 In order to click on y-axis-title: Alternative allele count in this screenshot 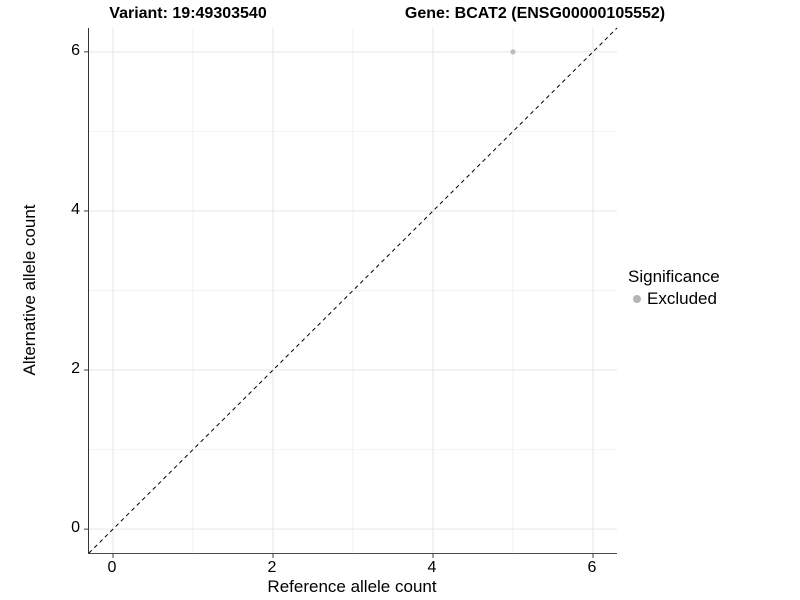, I will do `click(29, 290)`.